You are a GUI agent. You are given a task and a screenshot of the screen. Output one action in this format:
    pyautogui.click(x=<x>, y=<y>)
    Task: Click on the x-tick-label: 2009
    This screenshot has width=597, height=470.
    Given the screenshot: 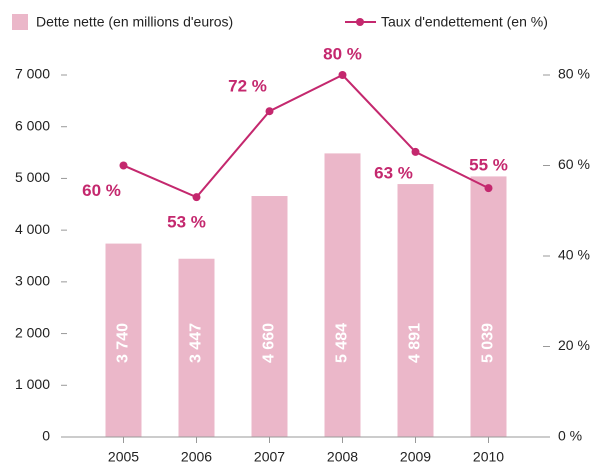 What is the action you would take?
    pyautogui.click(x=415, y=457)
    